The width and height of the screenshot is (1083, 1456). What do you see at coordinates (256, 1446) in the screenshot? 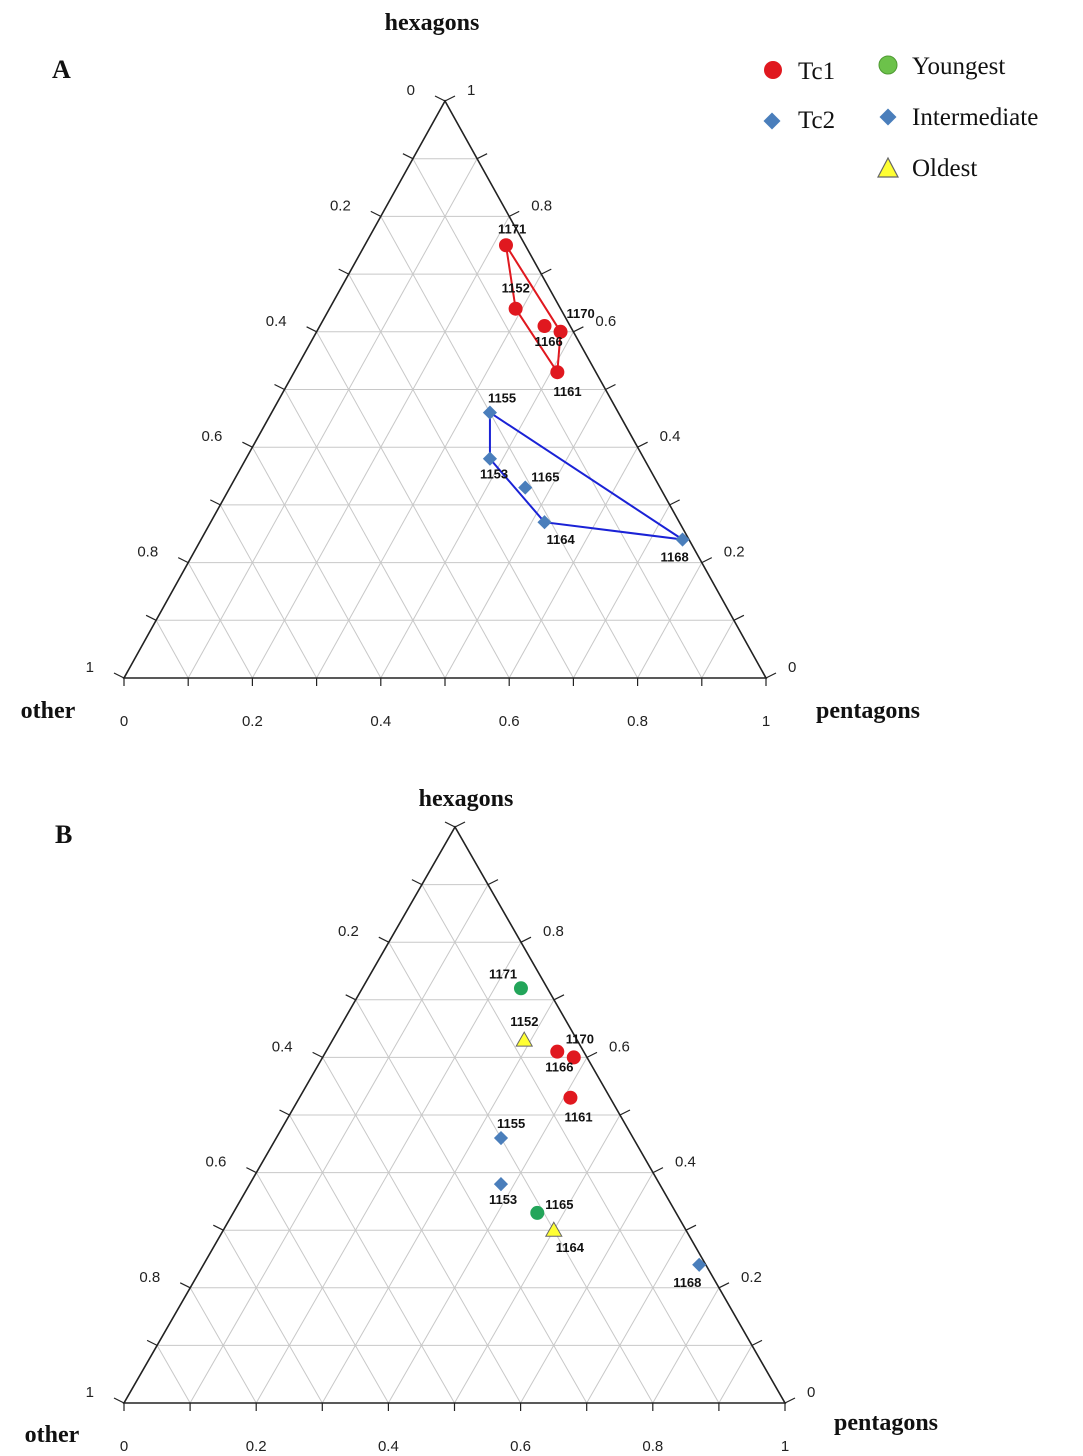
I see `panel-b-bottom-tick-label: 0.2` at bounding box center [256, 1446].